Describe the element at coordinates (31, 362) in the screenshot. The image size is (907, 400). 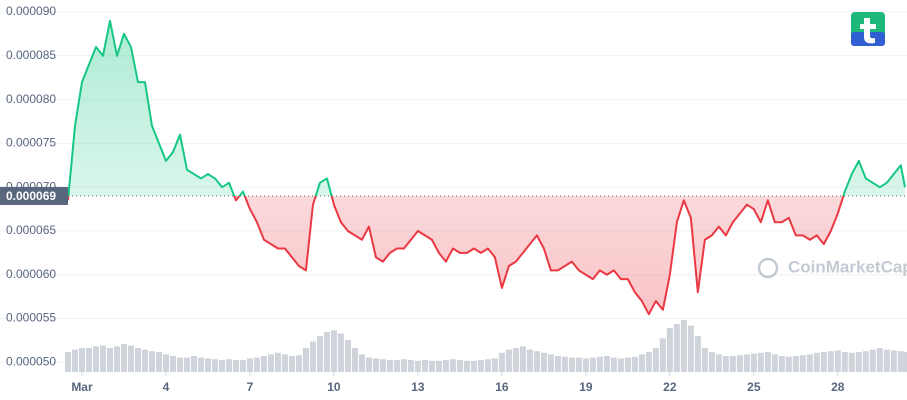
I see `y-tick-label: 0.000050` at that location.